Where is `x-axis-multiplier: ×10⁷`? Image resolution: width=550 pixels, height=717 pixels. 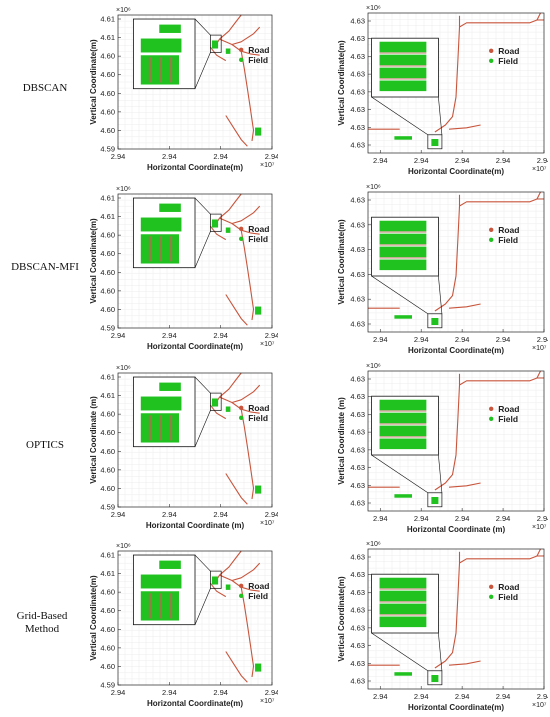
x-axis-multiplier: ×10⁷ is located at coordinates (539, 705).